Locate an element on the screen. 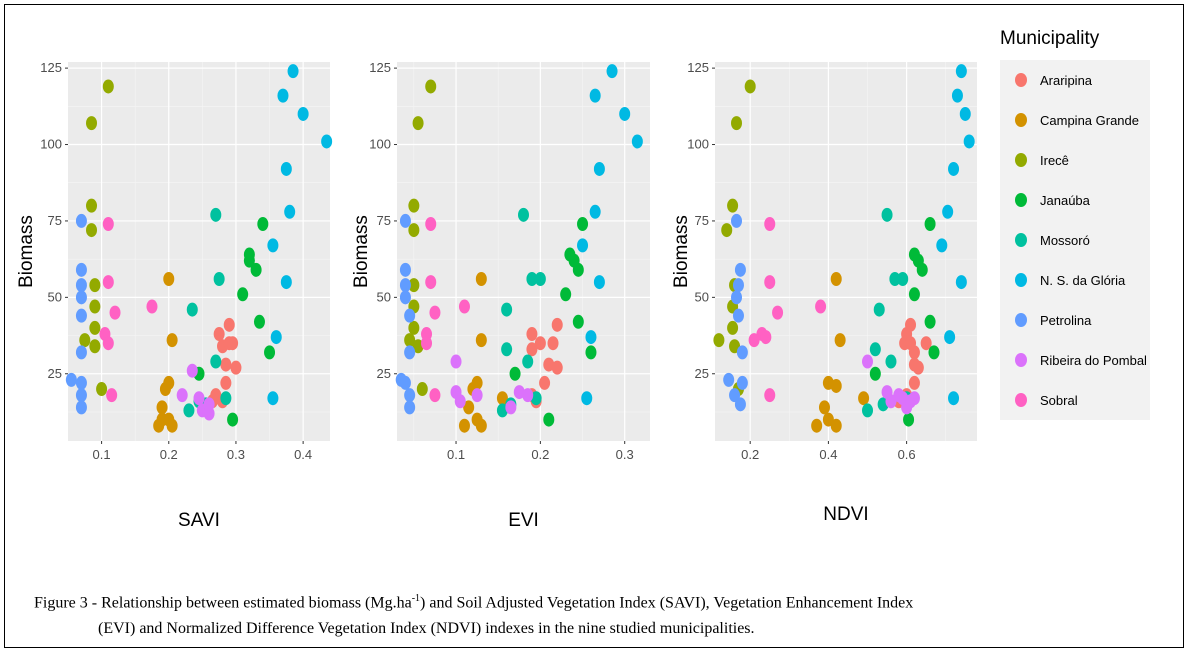  y-tick-label: 75 is located at coordinates (702, 220).